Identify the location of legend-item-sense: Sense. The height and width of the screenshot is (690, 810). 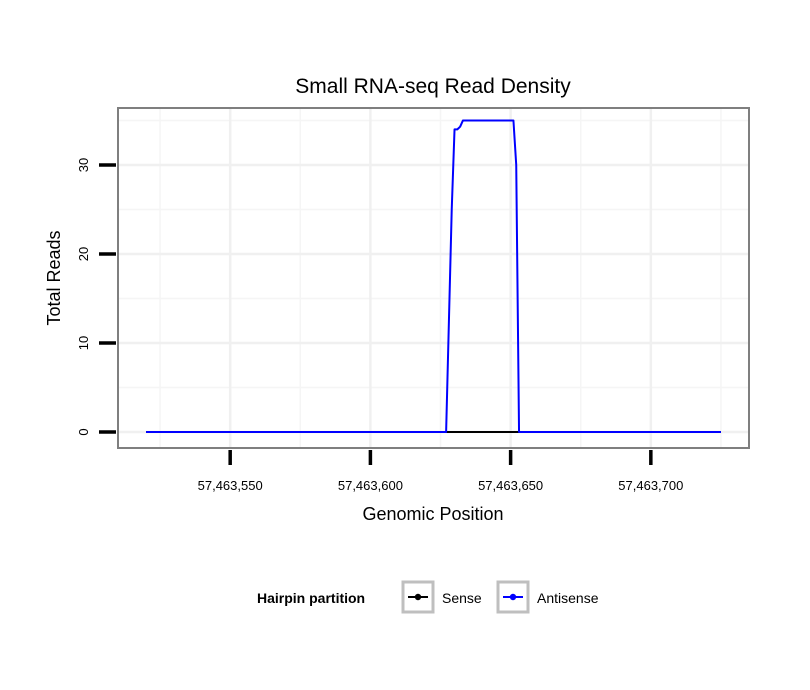
(441, 597).